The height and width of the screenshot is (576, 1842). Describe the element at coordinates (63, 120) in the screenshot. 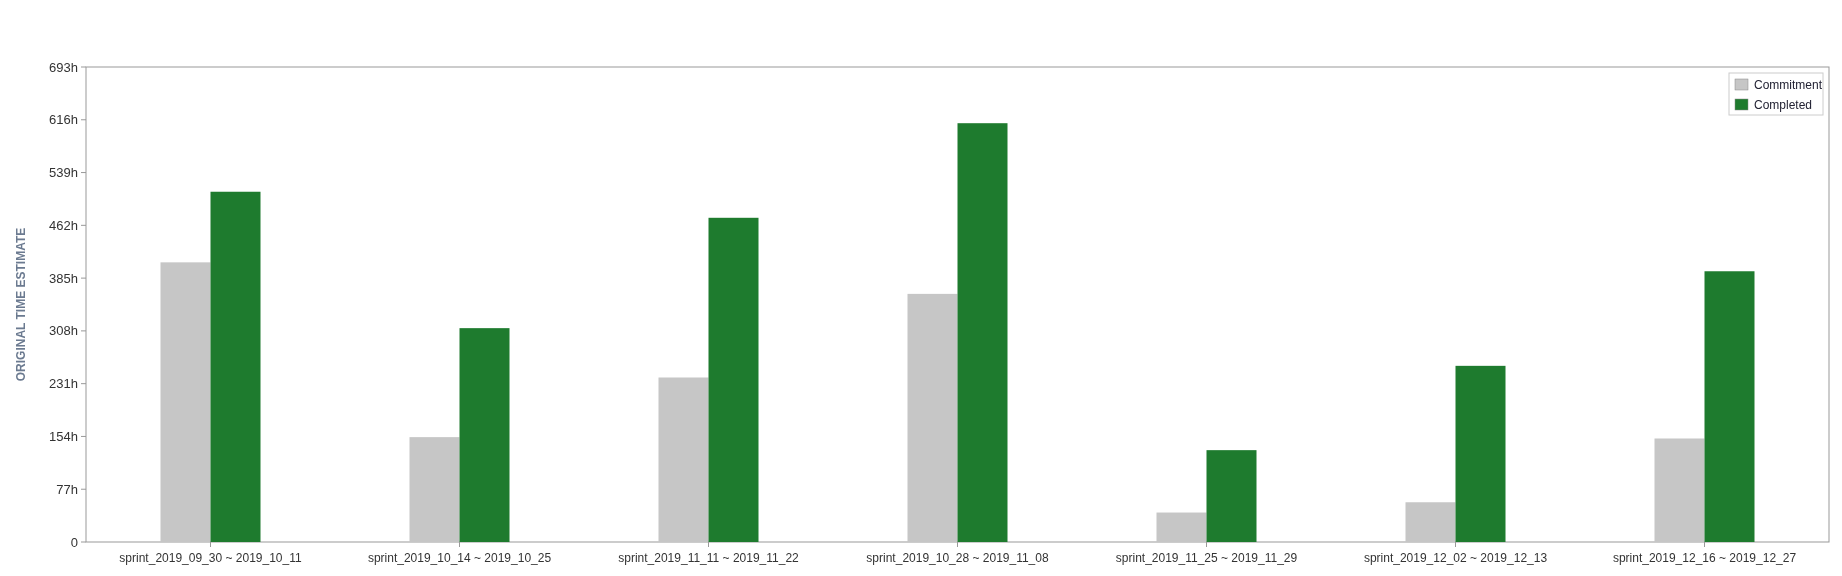

I see `y-tick-label: 616h` at that location.